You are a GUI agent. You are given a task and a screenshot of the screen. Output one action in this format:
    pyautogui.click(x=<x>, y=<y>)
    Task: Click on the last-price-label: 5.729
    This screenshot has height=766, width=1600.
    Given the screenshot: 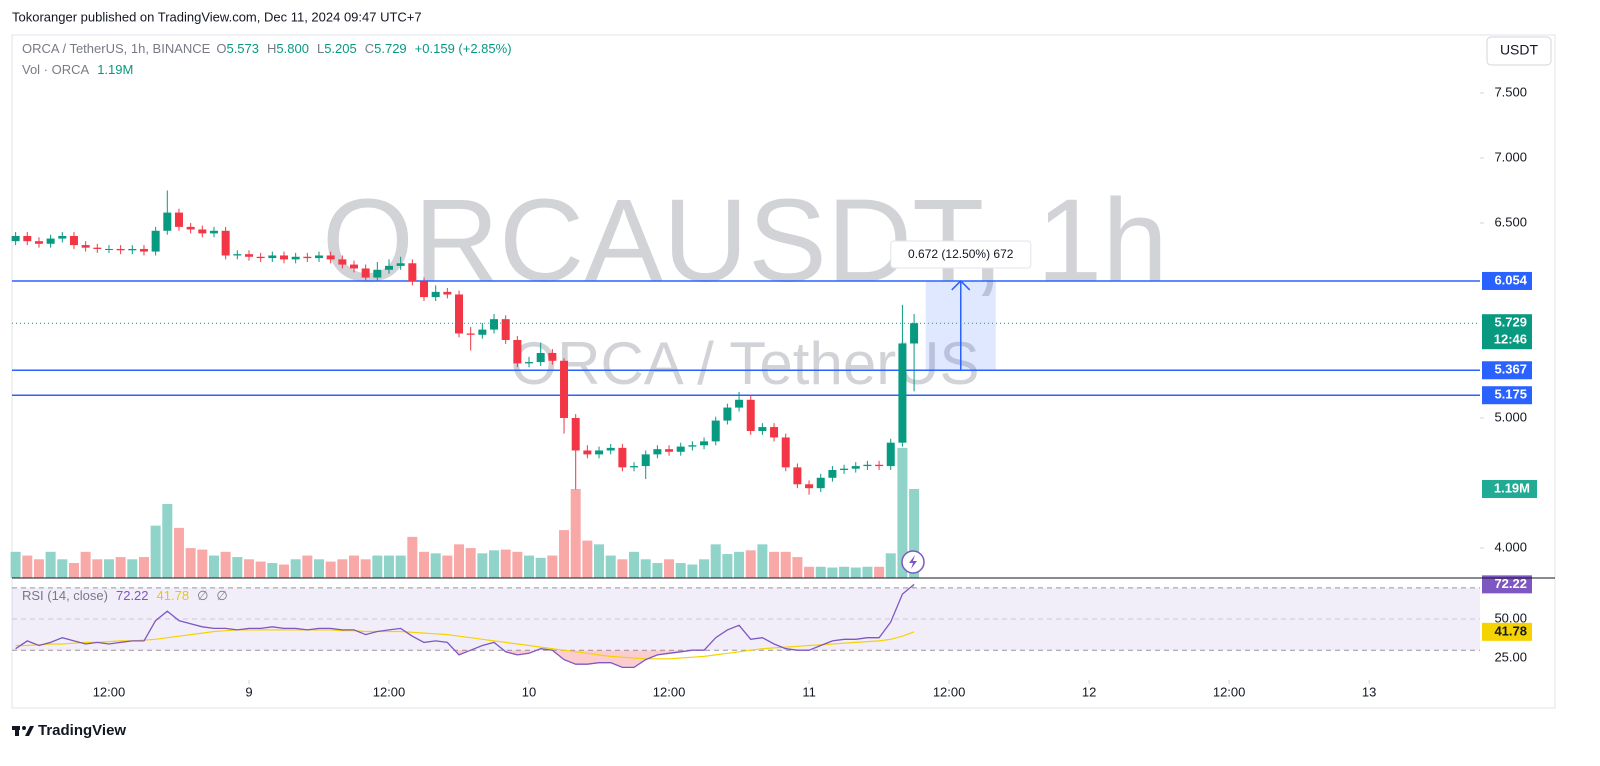 What is the action you would take?
    pyautogui.click(x=1510, y=322)
    